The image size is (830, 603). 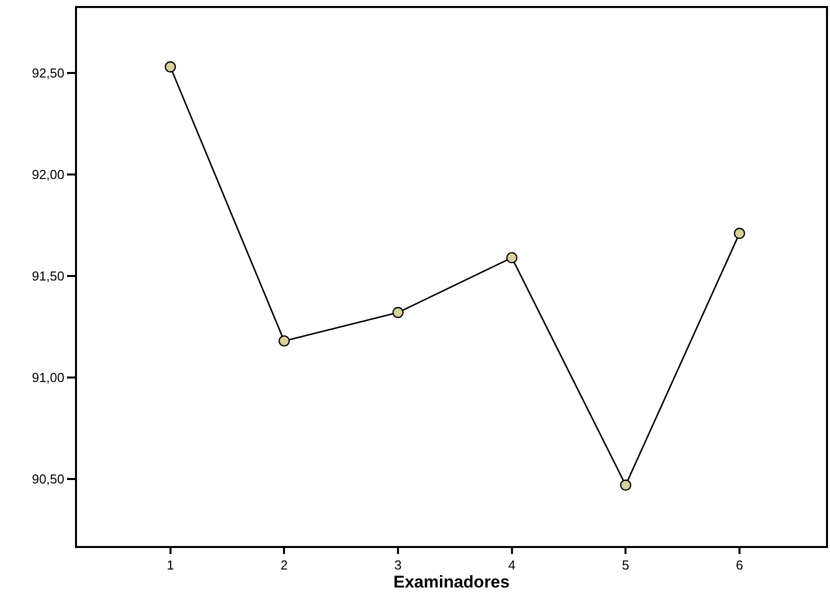 What do you see at coordinates (48, 378) in the screenshot?
I see `y-tick-label: 91,00` at bounding box center [48, 378].